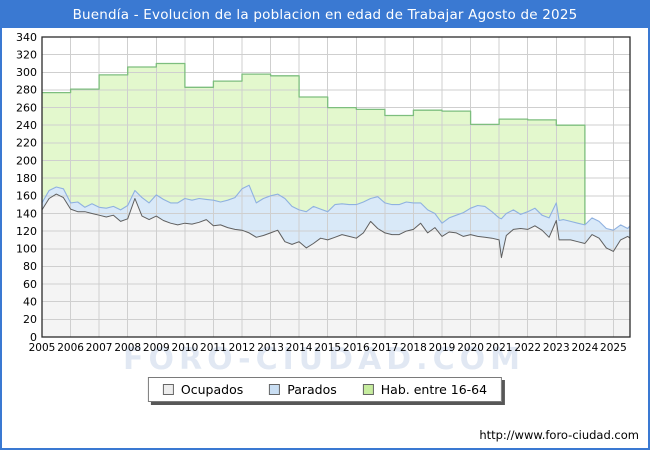 The height and width of the screenshot is (450, 650). I want to click on x-tick-label: 2007, so click(99, 348).